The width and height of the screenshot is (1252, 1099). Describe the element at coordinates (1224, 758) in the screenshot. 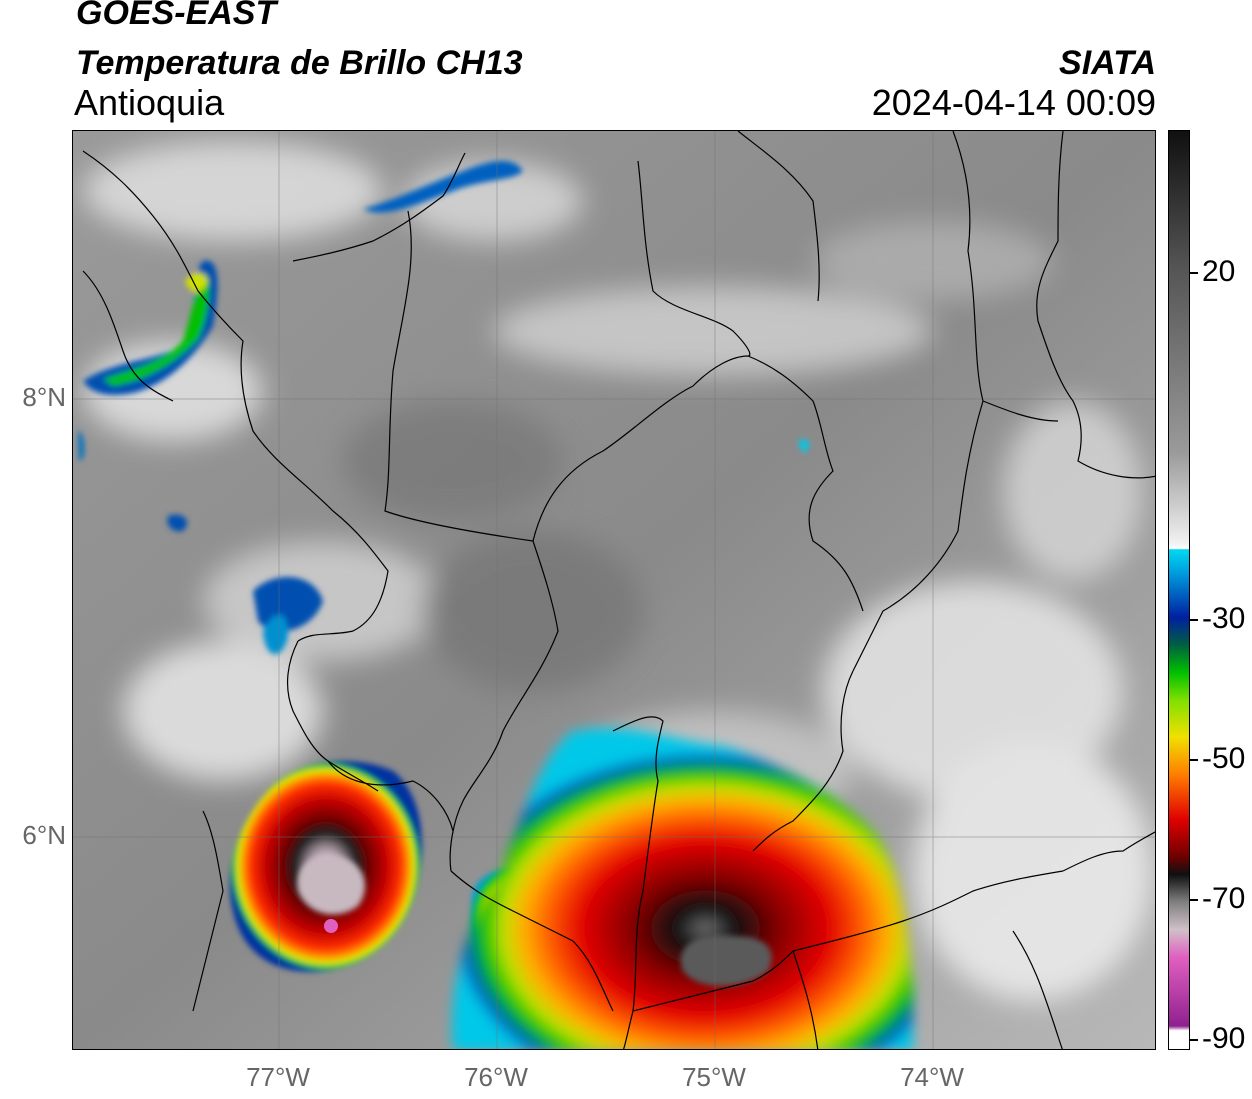

I see `colorbar-label-minus50: -50` at that location.